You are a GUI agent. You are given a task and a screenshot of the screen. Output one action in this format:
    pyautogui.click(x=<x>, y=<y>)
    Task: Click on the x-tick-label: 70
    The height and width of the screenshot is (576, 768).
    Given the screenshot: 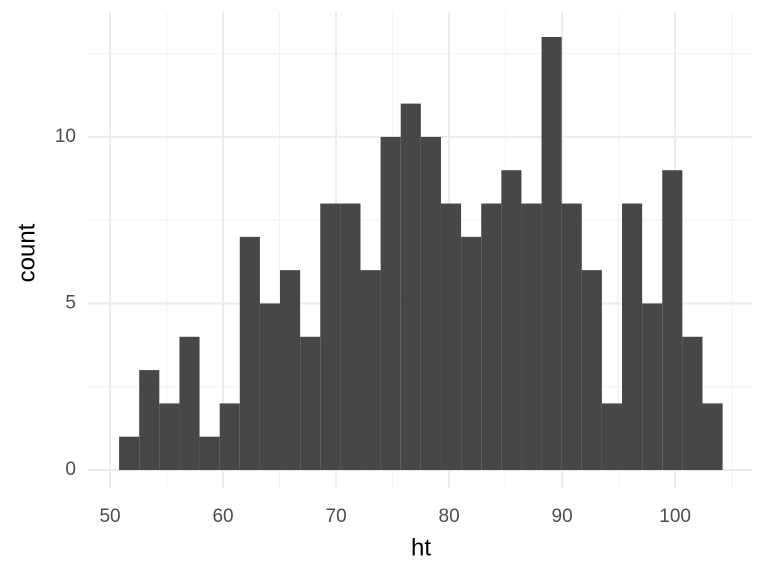 What is the action you would take?
    pyautogui.click(x=336, y=516)
    